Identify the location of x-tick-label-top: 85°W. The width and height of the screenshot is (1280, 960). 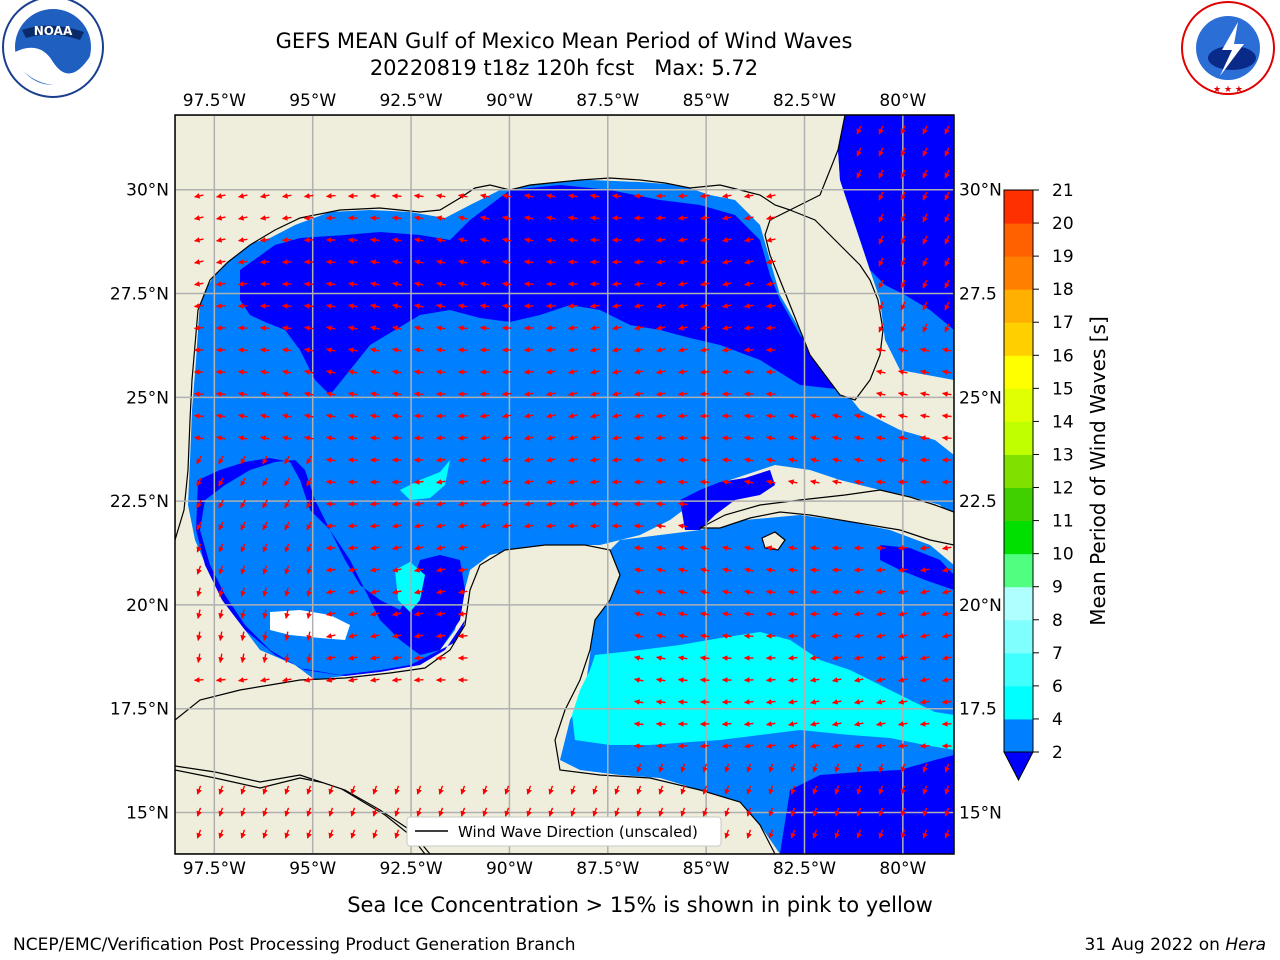
(706, 101).